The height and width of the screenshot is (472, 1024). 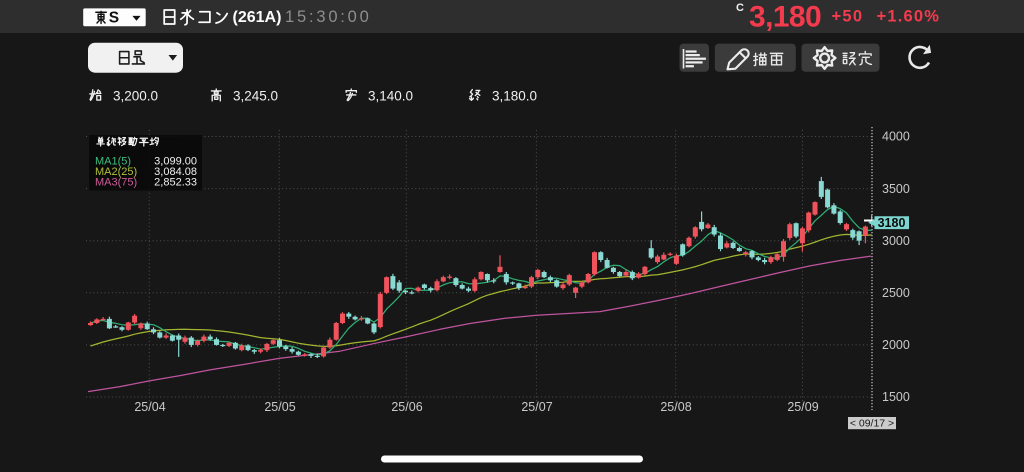 I want to click on svg-text: 3180, so click(x=892, y=223).